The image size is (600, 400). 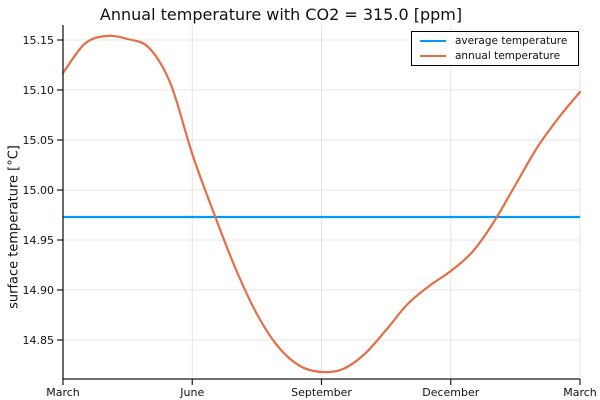 I want to click on y-tick-label: 15.15, so click(x=39, y=40).